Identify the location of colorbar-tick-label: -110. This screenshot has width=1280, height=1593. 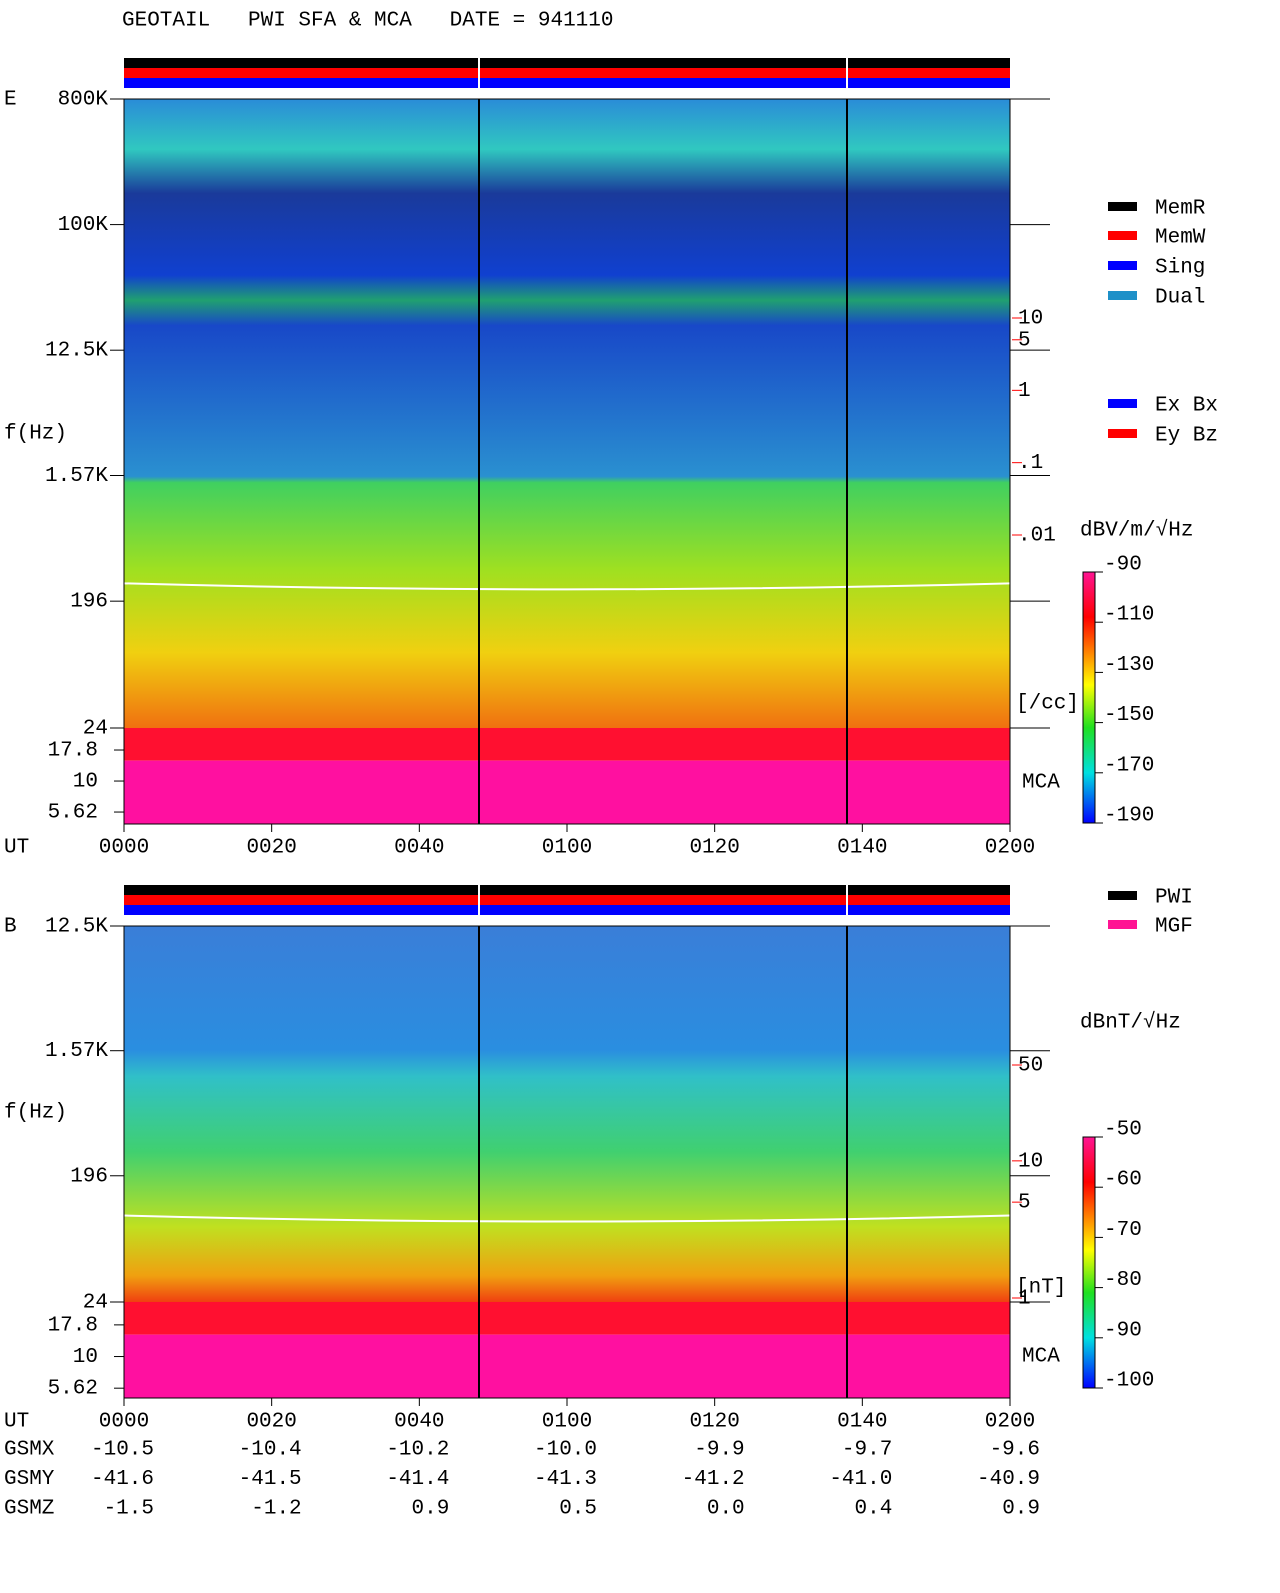
(1129, 615).